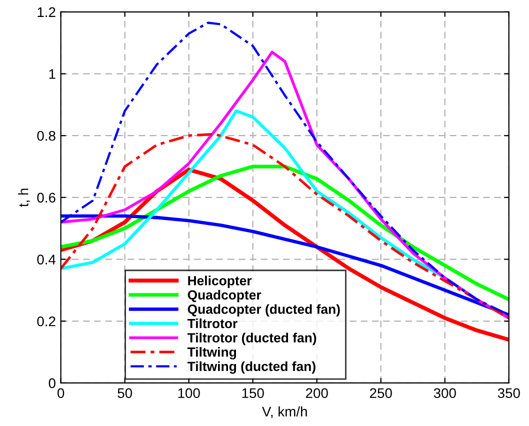 The width and height of the screenshot is (529, 426). What do you see at coordinates (47, 12) in the screenshot?
I see `y-tick-label: 1.2` at bounding box center [47, 12].